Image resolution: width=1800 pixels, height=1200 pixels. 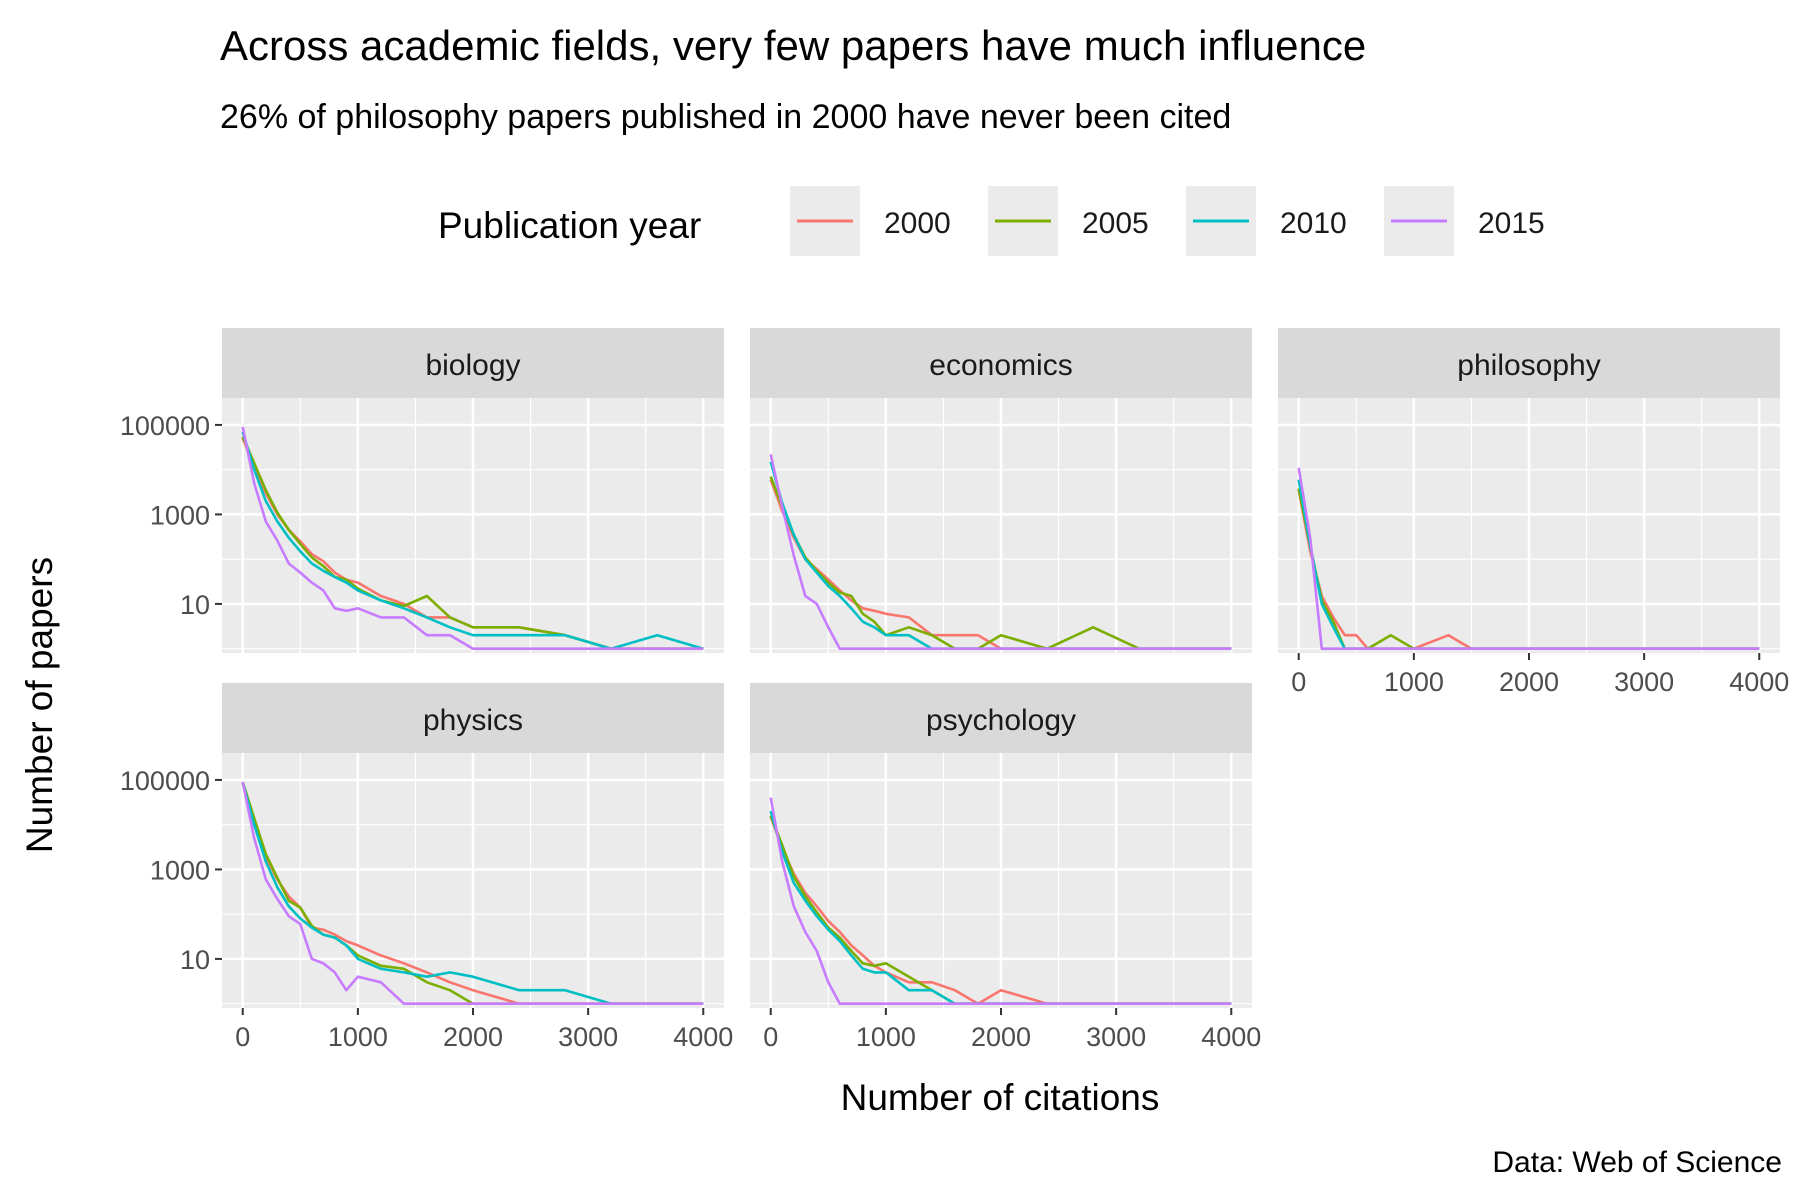 What do you see at coordinates (870, 221) in the screenshot?
I see `legend-item-2000: 2000` at bounding box center [870, 221].